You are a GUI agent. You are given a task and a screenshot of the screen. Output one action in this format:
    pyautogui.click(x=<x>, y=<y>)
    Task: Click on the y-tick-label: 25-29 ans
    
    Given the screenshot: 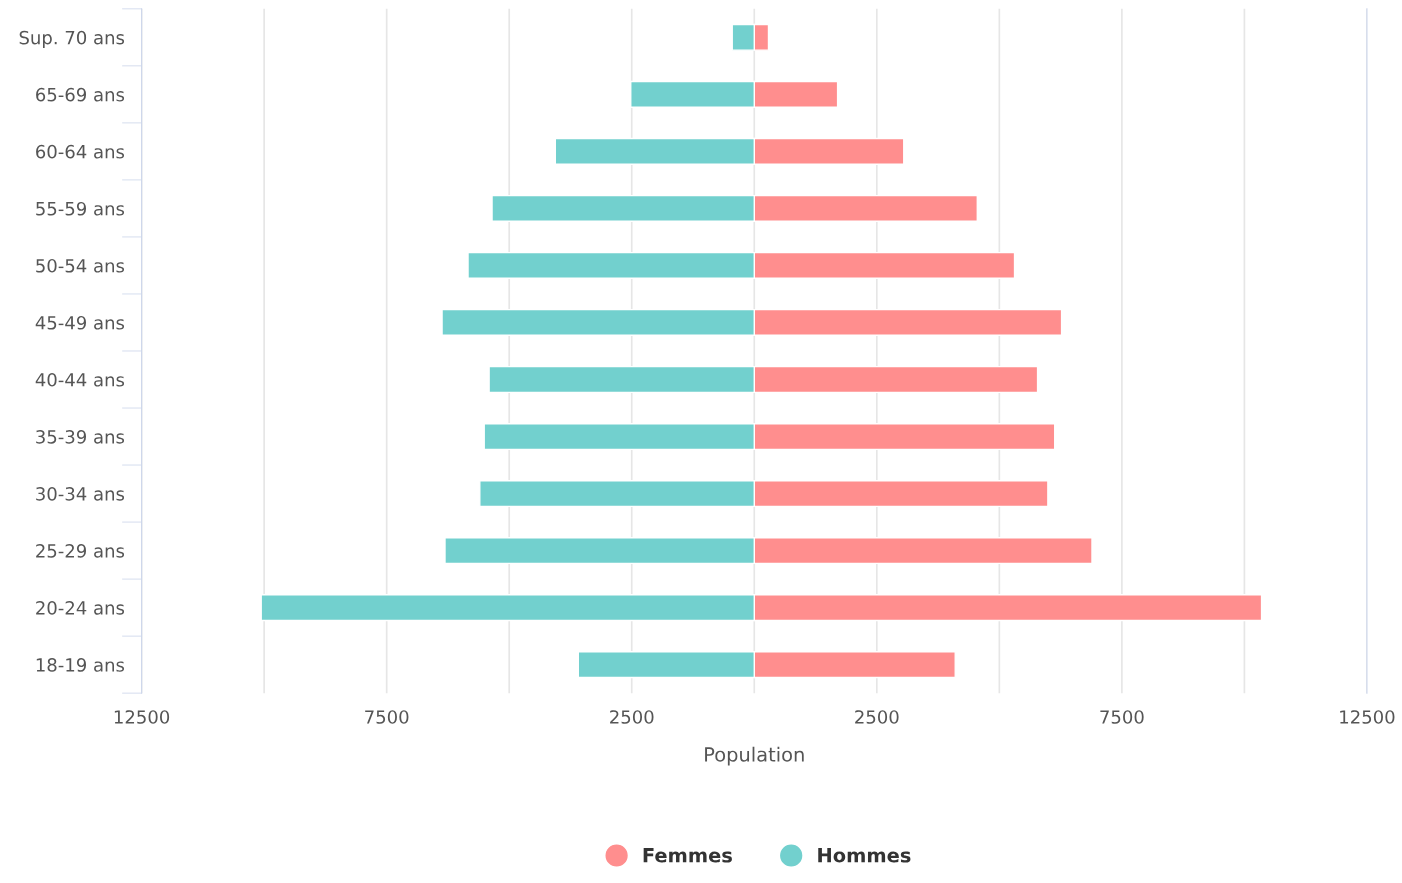 What is the action you would take?
    pyautogui.click(x=80, y=551)
    